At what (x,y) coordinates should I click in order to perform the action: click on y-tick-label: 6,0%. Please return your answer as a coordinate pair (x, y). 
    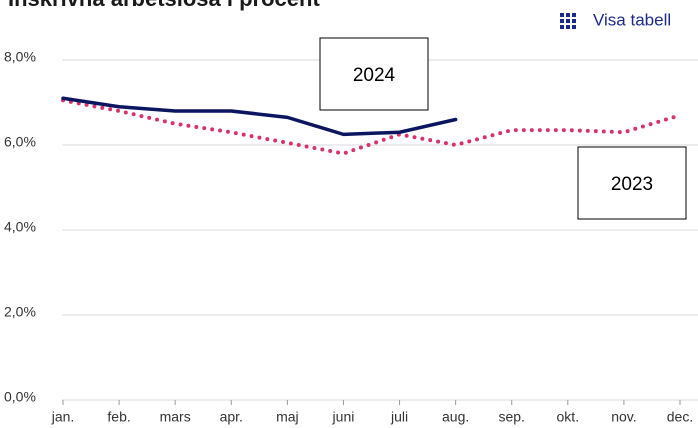
    Looking at the image, I should click on (20, 142).